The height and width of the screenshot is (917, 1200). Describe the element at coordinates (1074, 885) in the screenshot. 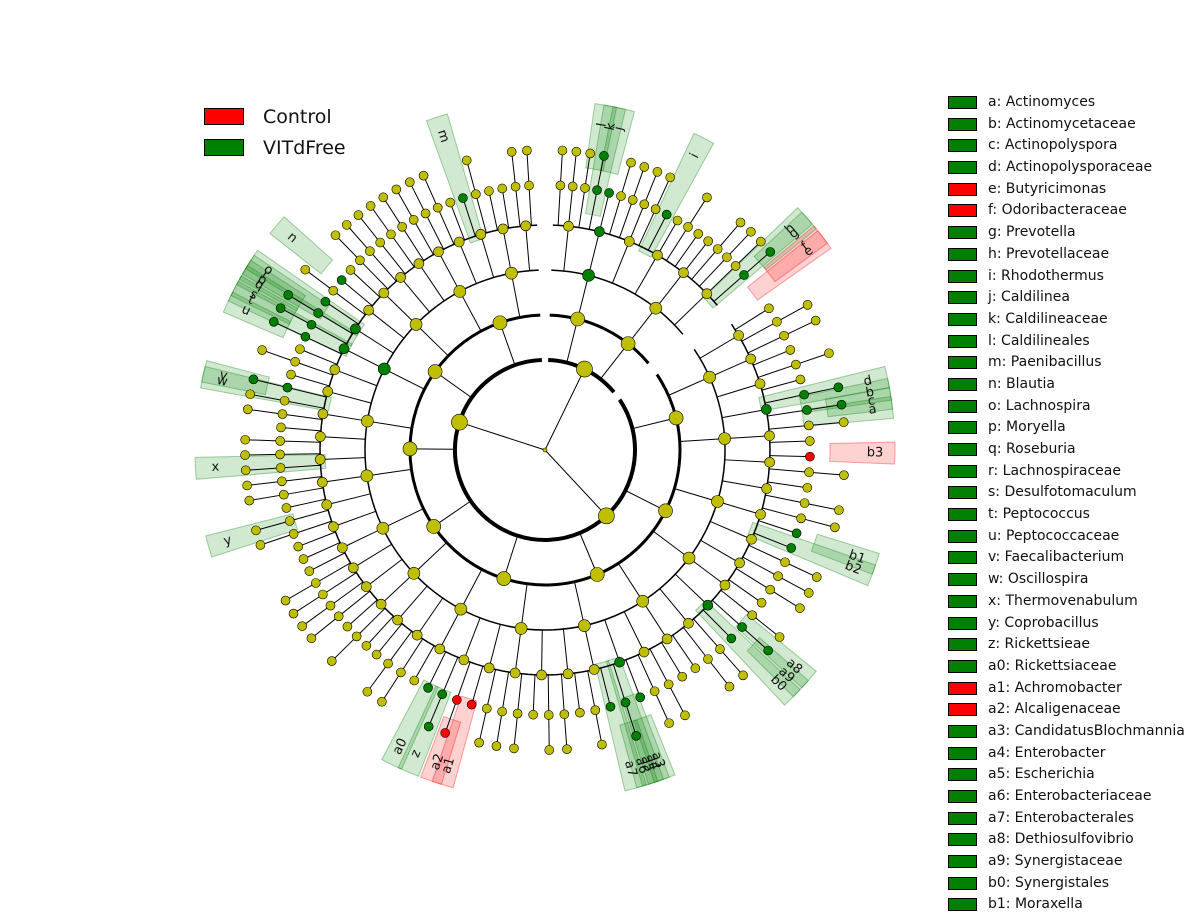

I see `taxa-legend-item: b0: Synergistales` at that location.